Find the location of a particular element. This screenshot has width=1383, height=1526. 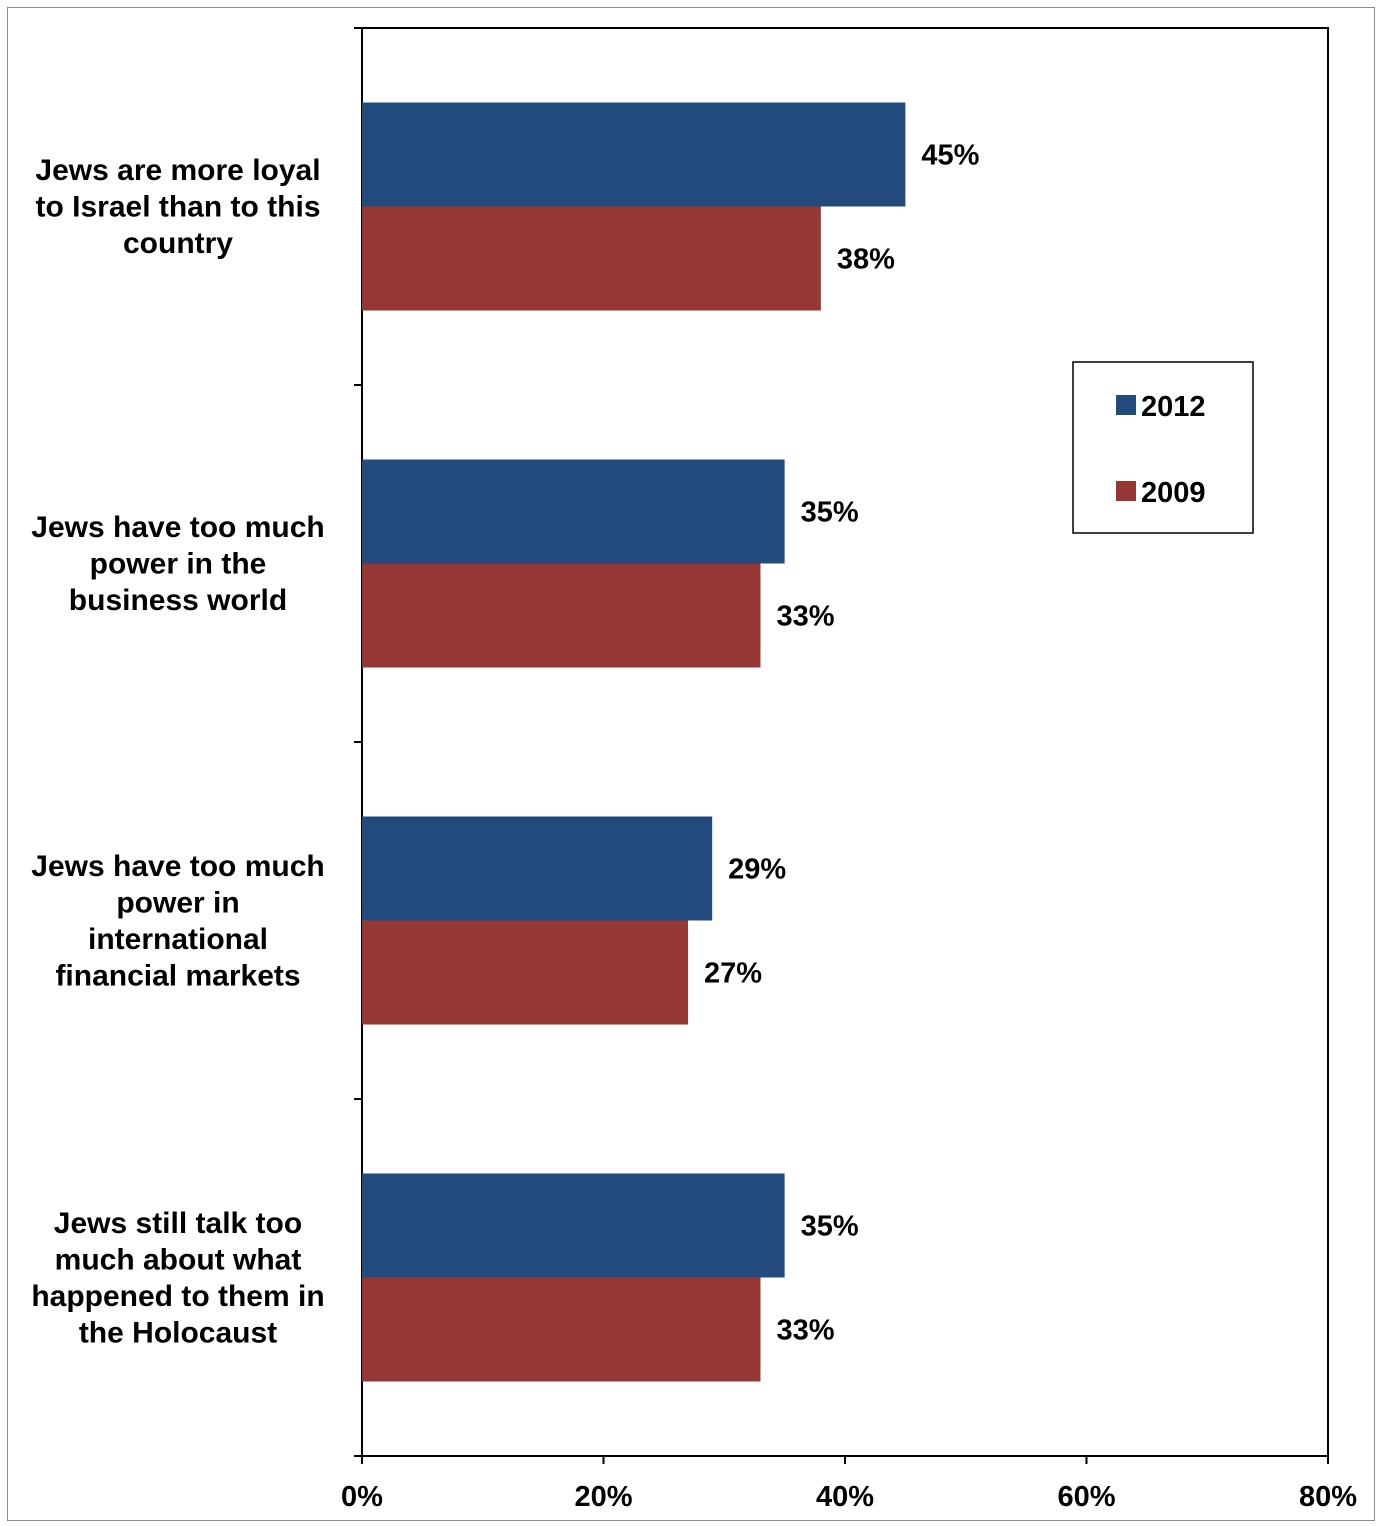

category-label: Jews still talk too is located at coordinates (178, 1223).